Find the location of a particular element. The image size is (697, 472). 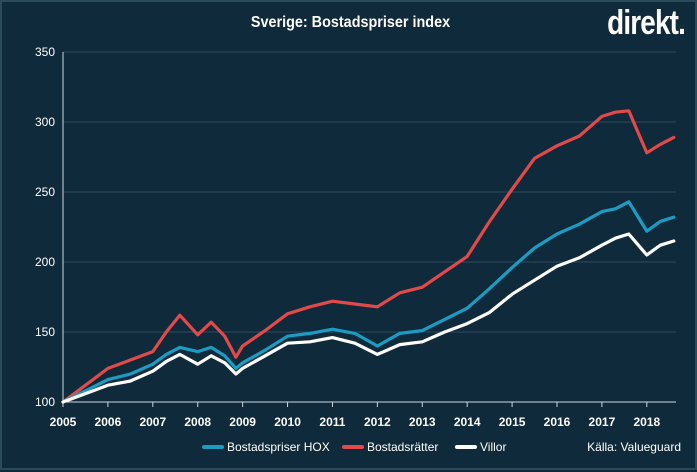

x-tick-label: 2009 is located at coordinates (242, 422).